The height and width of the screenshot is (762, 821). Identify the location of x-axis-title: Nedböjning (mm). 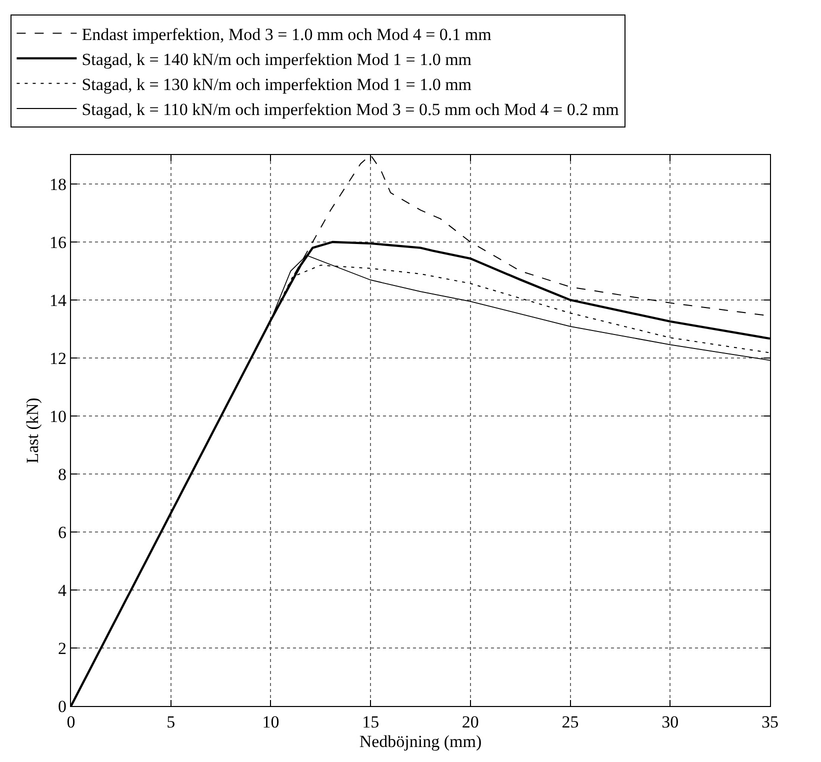
(420, 741).